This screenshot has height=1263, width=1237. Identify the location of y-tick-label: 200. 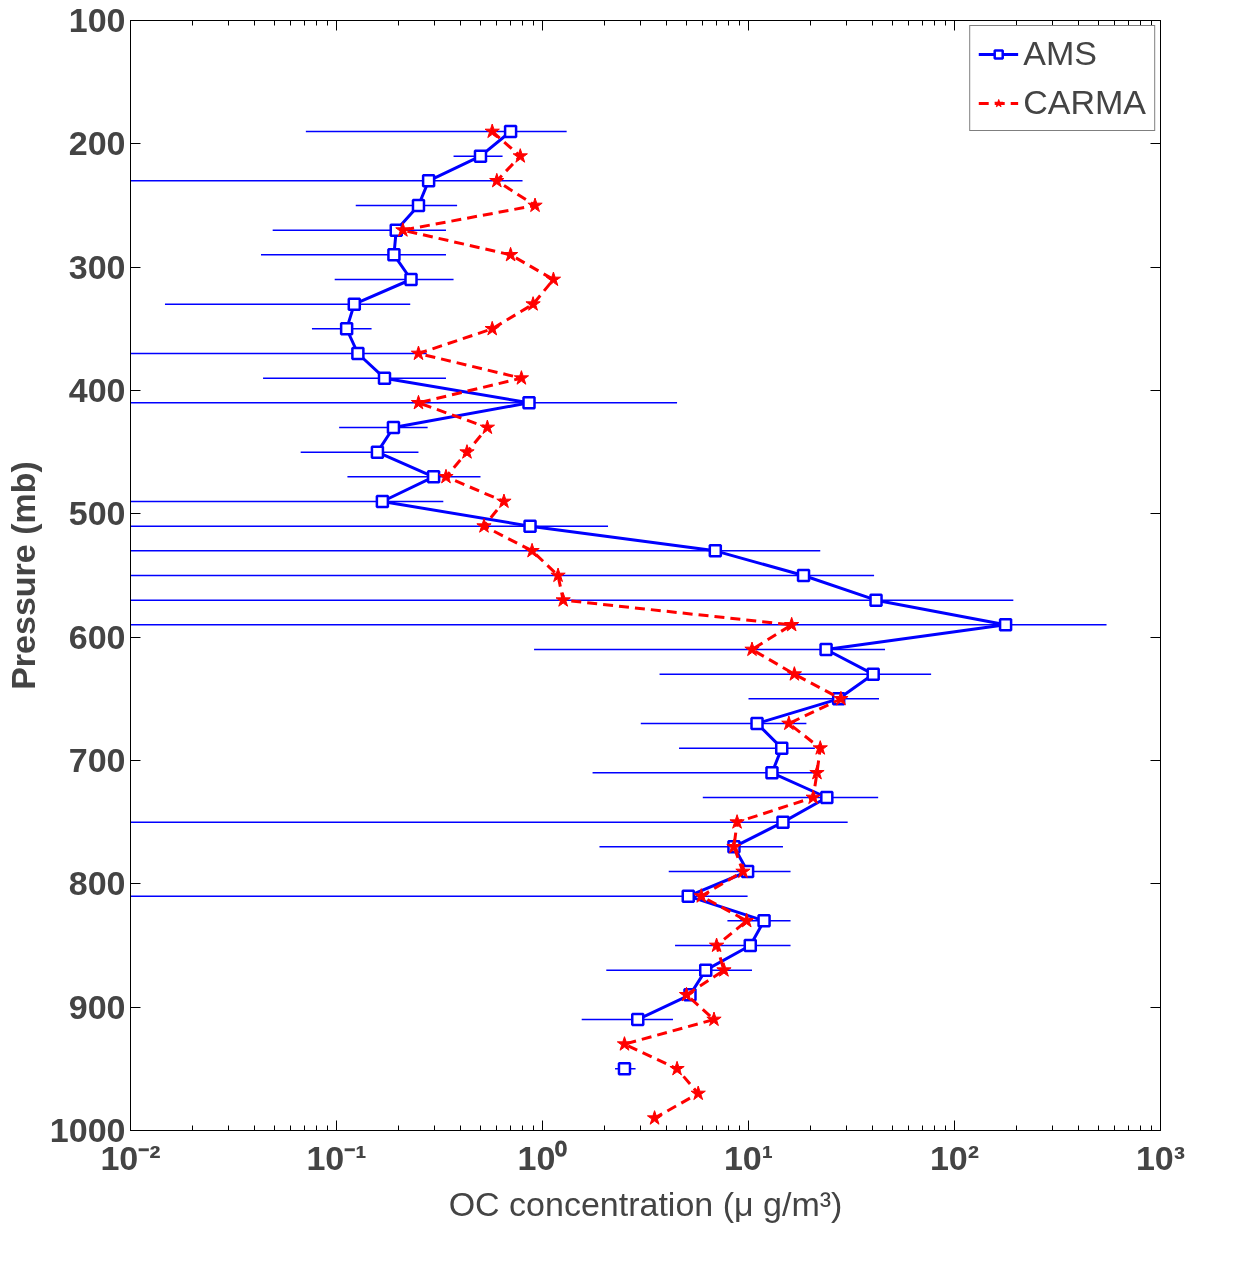
(97, 143).